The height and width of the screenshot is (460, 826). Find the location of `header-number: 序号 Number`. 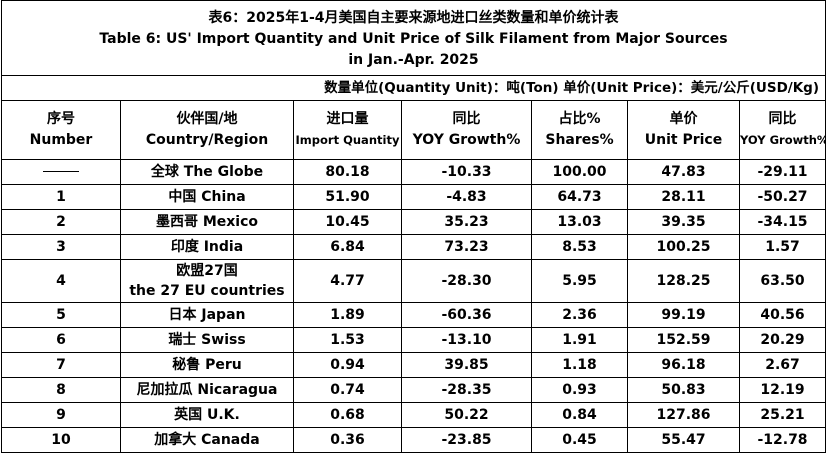

header-number: 序号 Number is located at coordinates (61, 130).